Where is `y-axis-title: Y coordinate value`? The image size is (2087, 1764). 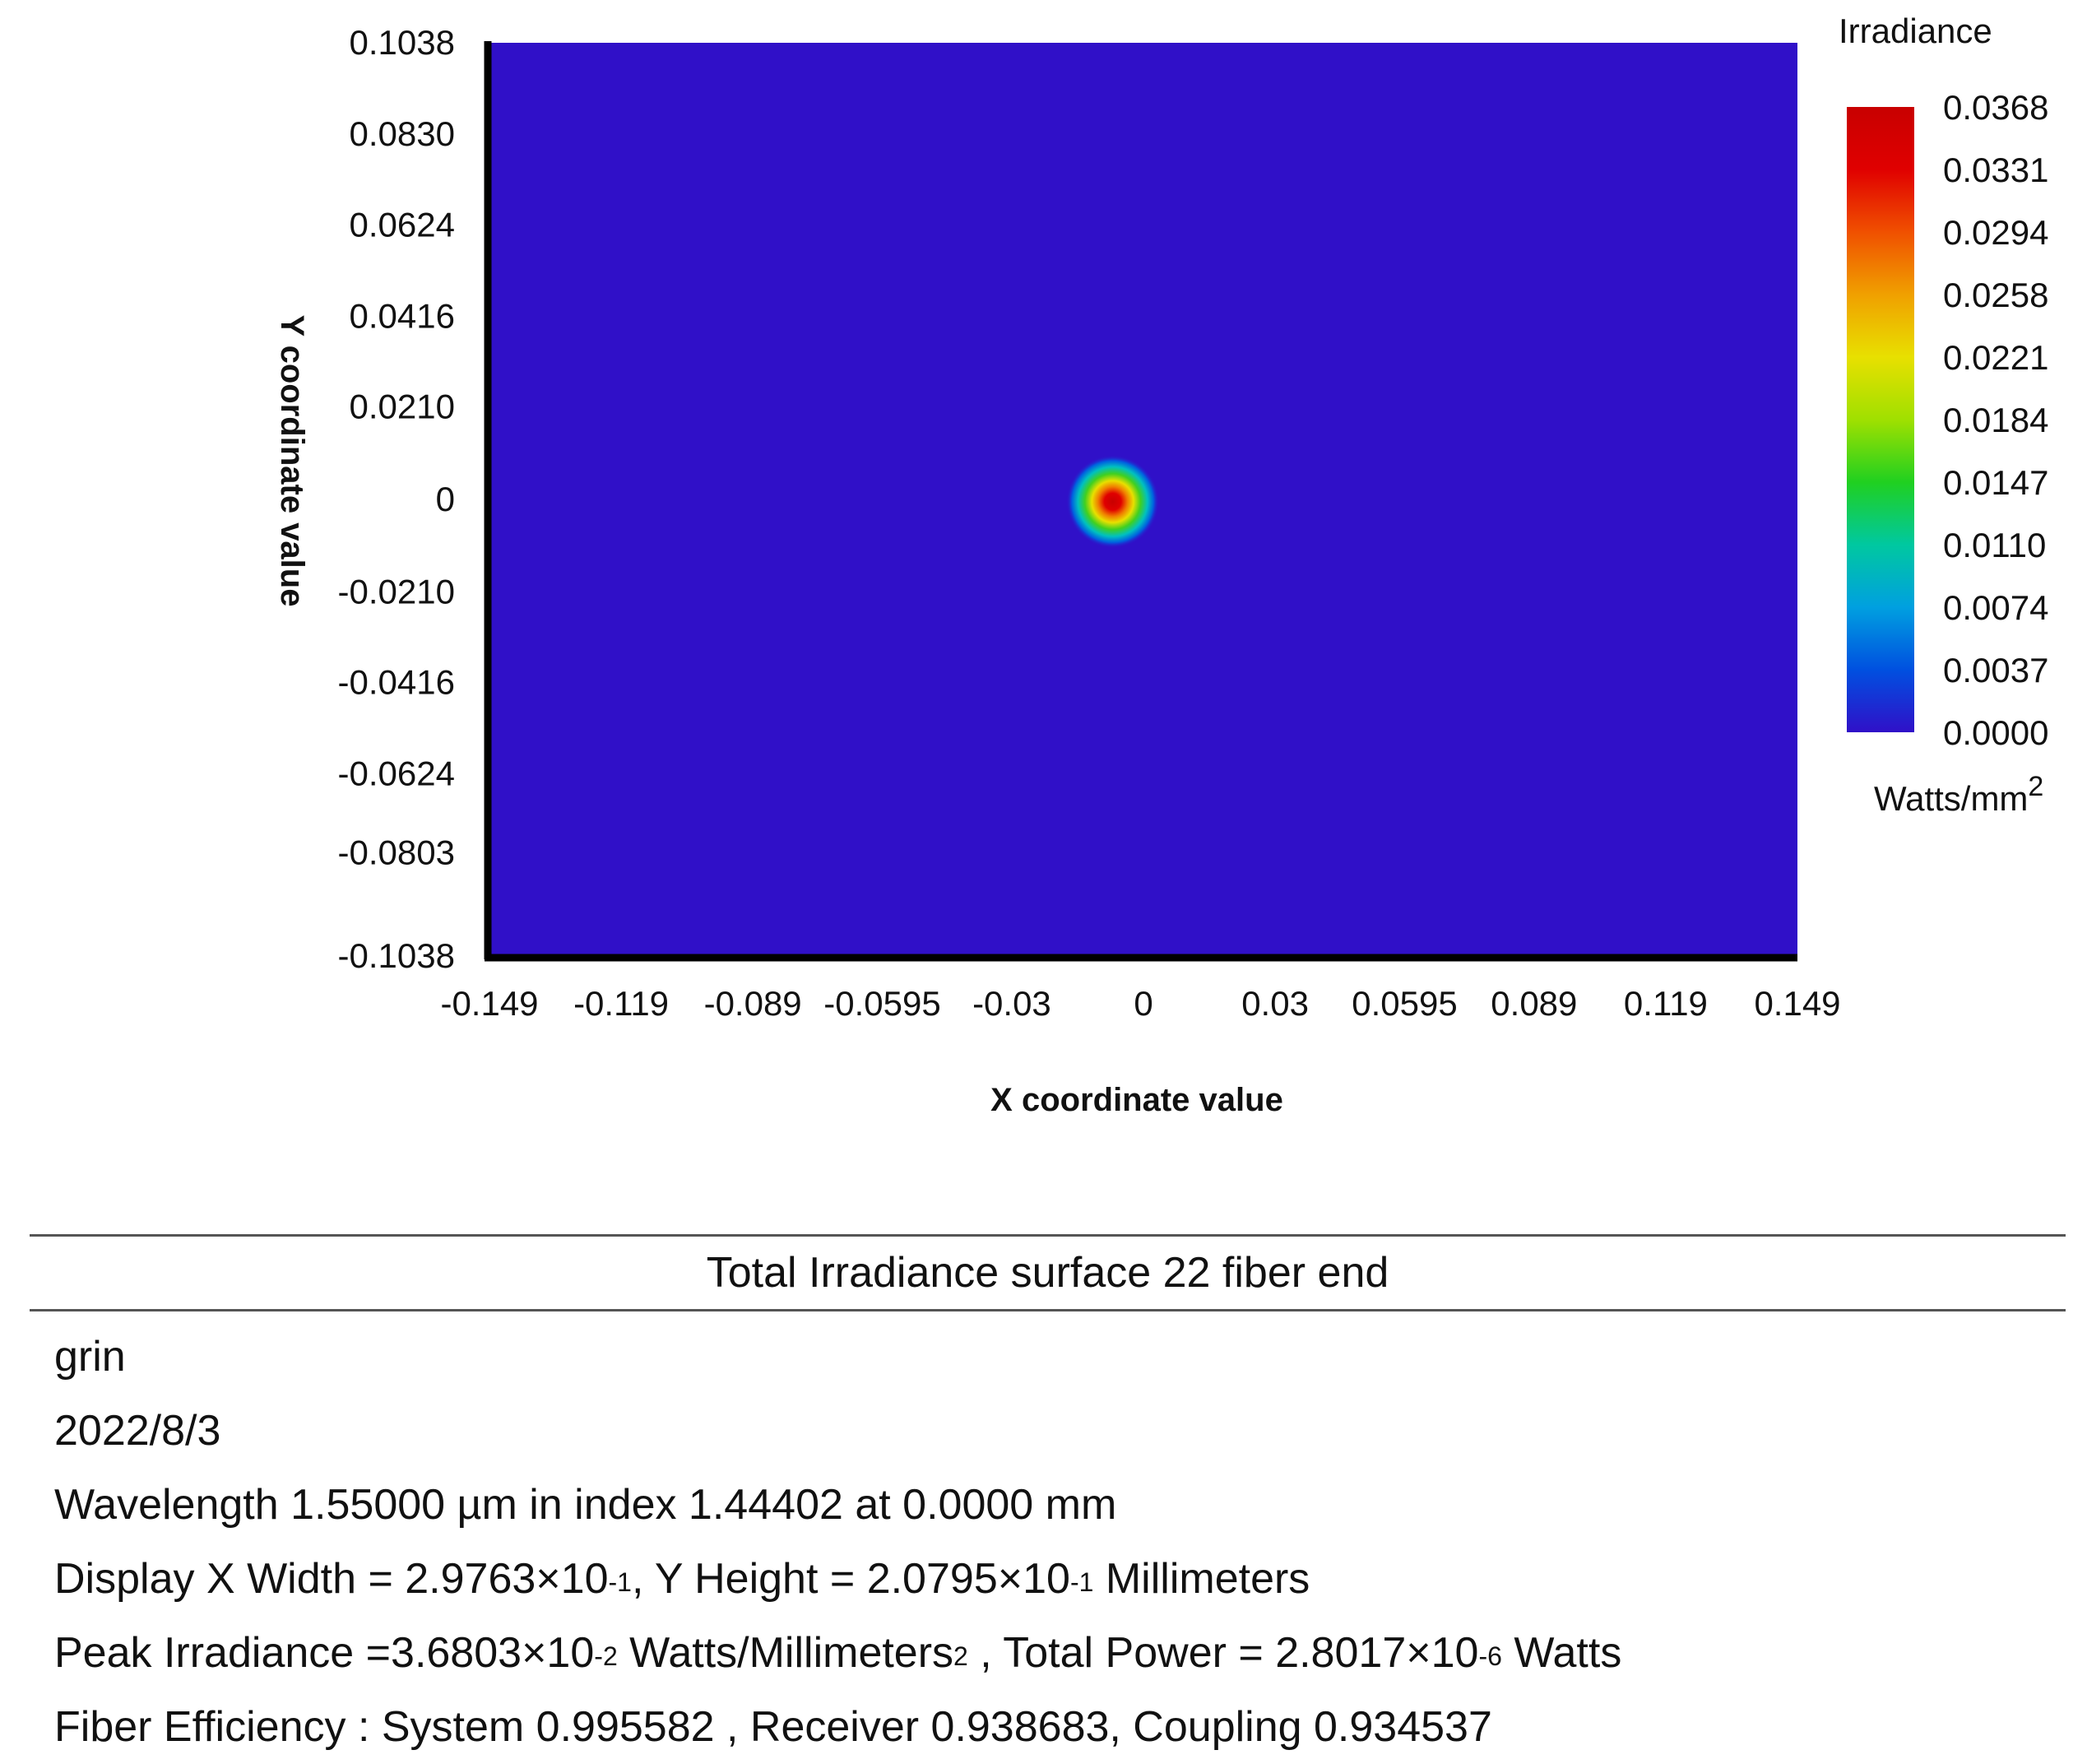
y-axis-title: Y coordinate value is located at coordinates (292, 461).